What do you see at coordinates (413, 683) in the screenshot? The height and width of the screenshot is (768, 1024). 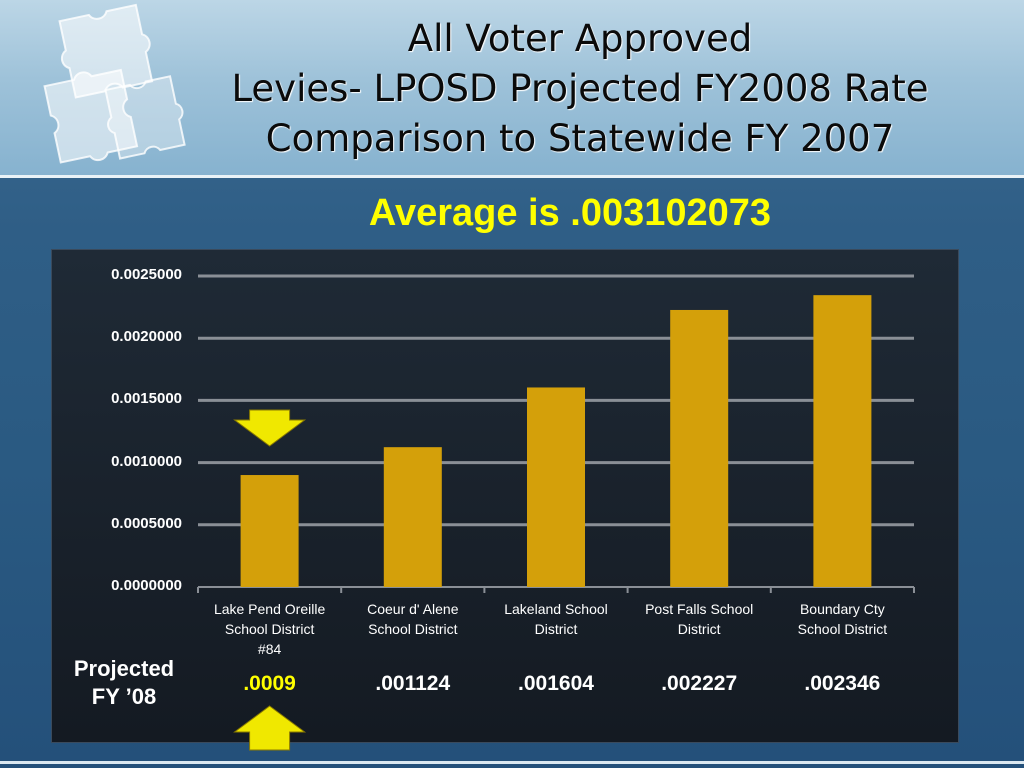 I see `data-value-label: .001124` at bounding box center [413, 683].